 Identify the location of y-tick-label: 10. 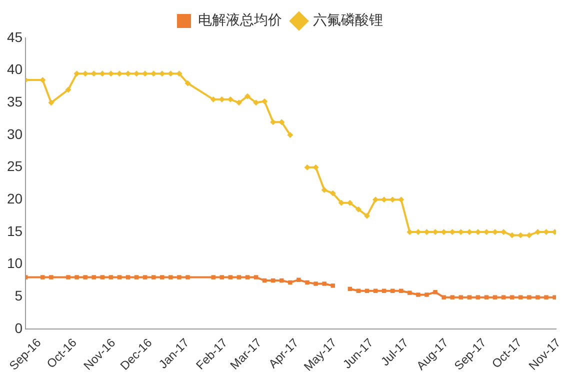
(14, 263).